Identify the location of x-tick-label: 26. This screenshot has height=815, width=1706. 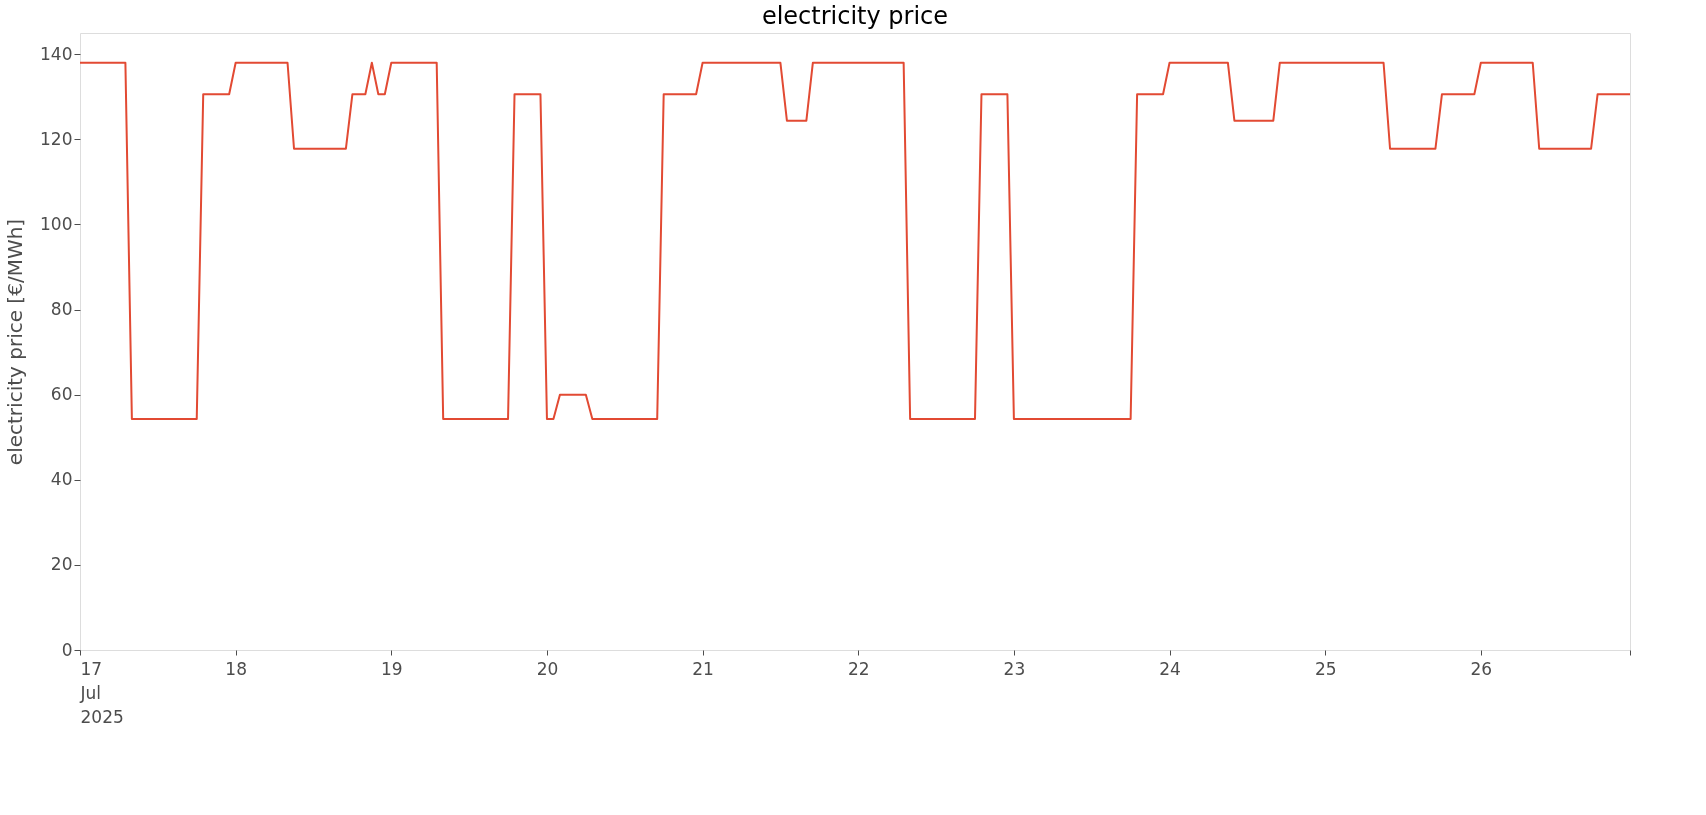
(1481, 668).